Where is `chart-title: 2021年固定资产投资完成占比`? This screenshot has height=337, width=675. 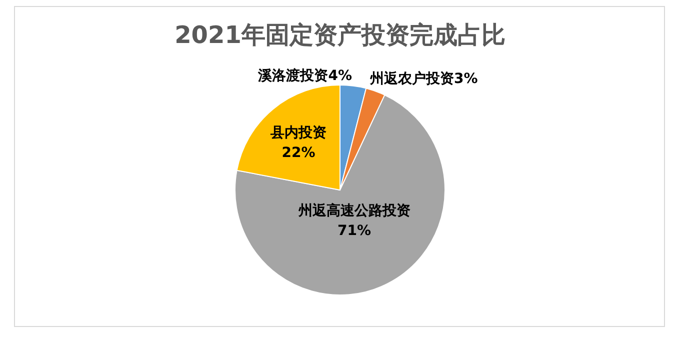
chart-title: 2021年固定资产投资完成占比 is located at coordinates (340, 35).